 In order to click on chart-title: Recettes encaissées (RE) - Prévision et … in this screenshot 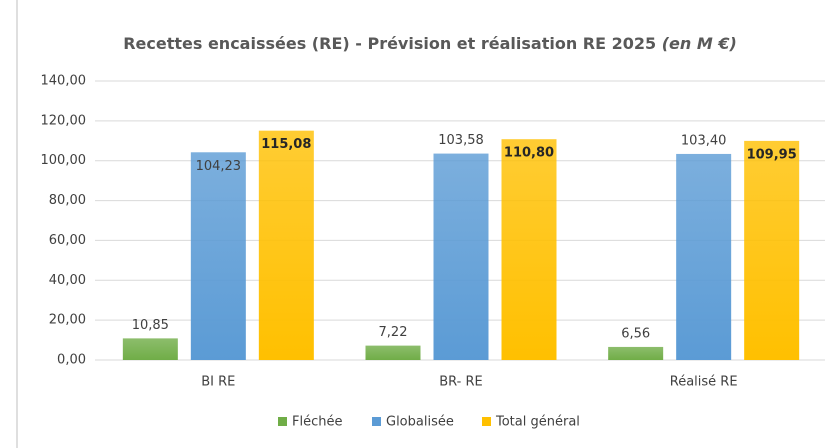, I will do `click(389, 43)`.